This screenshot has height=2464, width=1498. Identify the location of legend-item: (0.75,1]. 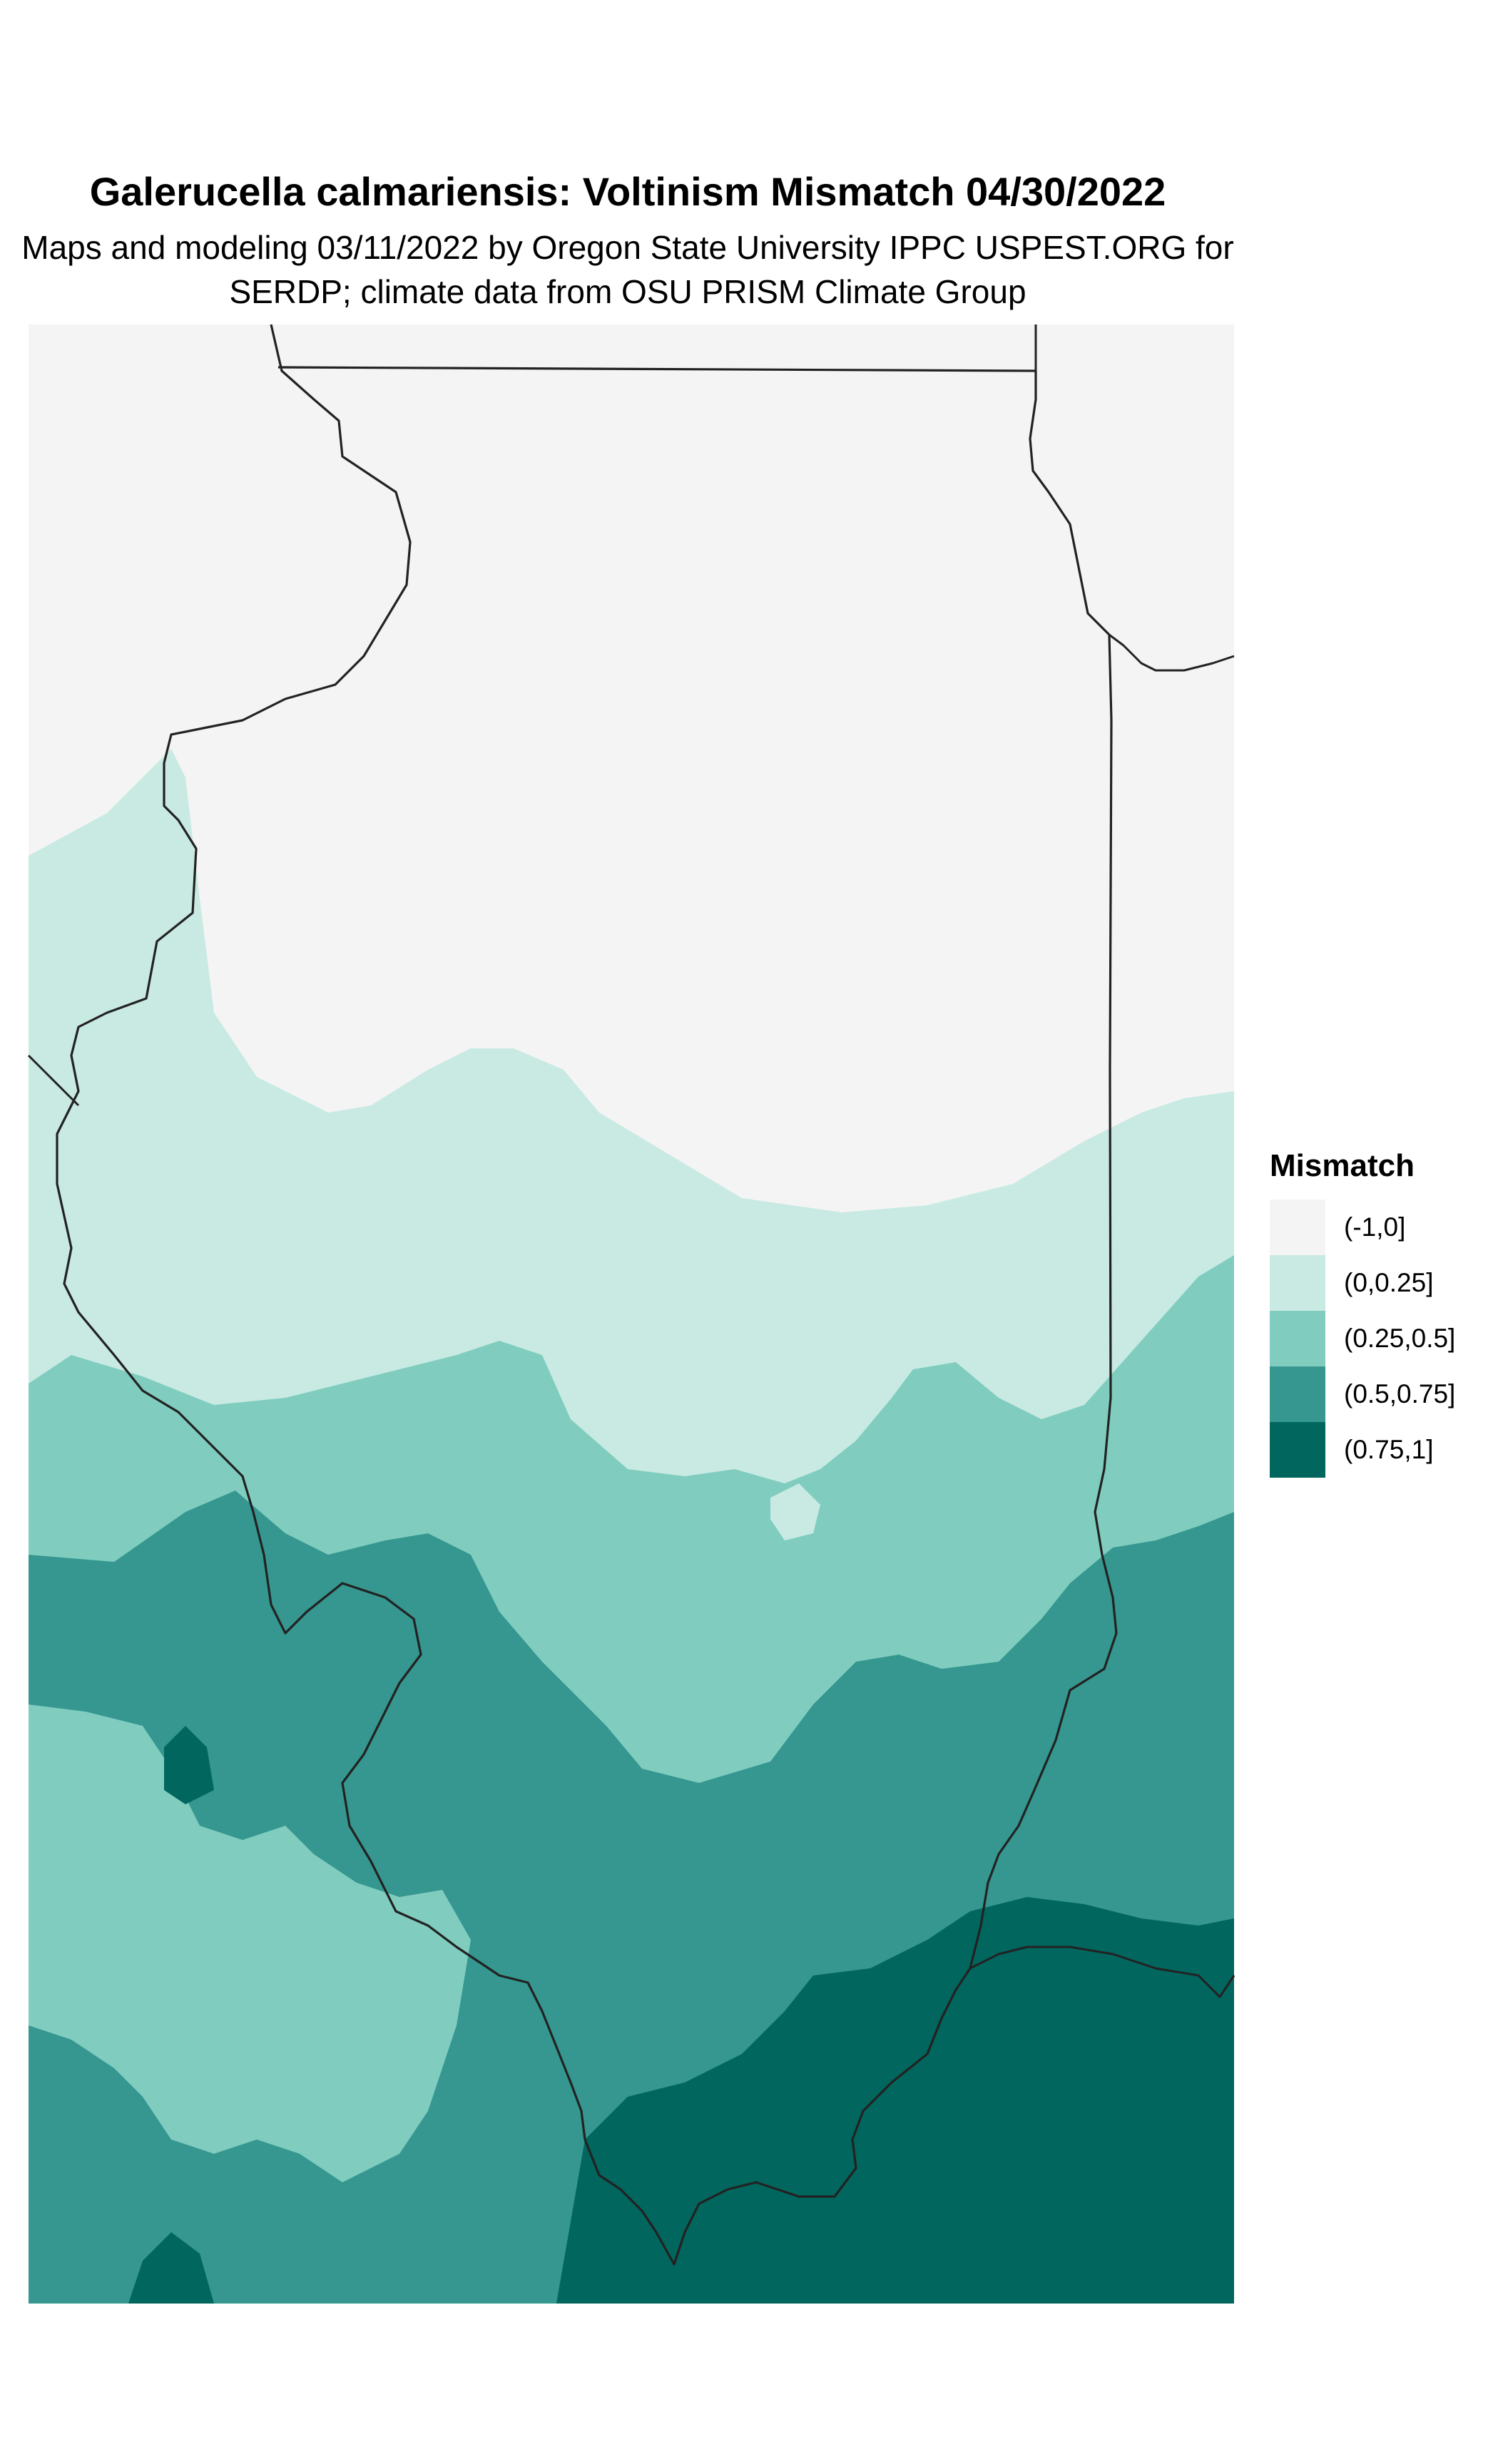
(1362, 1450).